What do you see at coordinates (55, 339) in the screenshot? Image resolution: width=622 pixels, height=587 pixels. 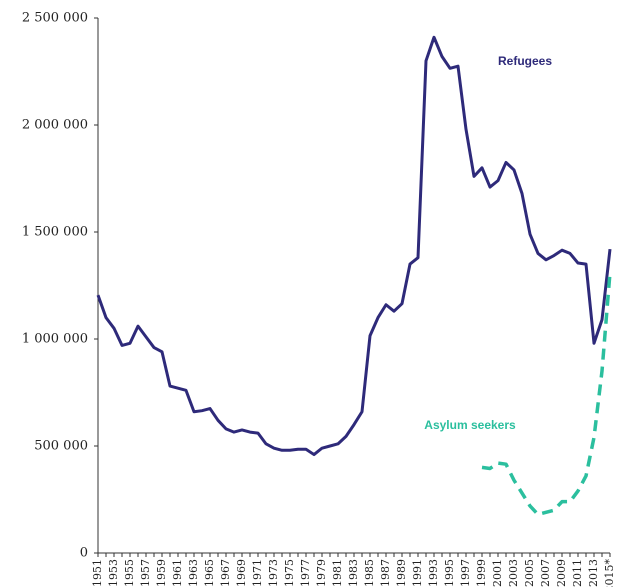 I see `y-tick-label: 1 000 000` at bounding box center [55, 339].